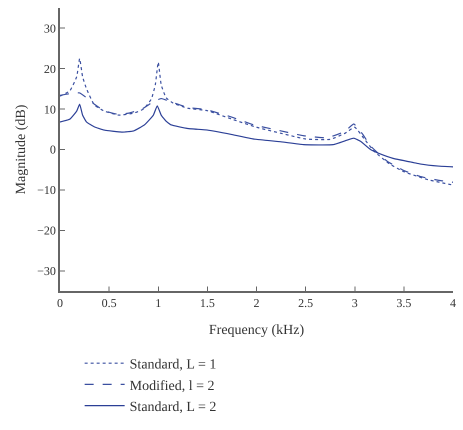 This screenshot has height=430, width=463. I want to click on x-axis-title: Frequency (kHz), so click(256, 330).